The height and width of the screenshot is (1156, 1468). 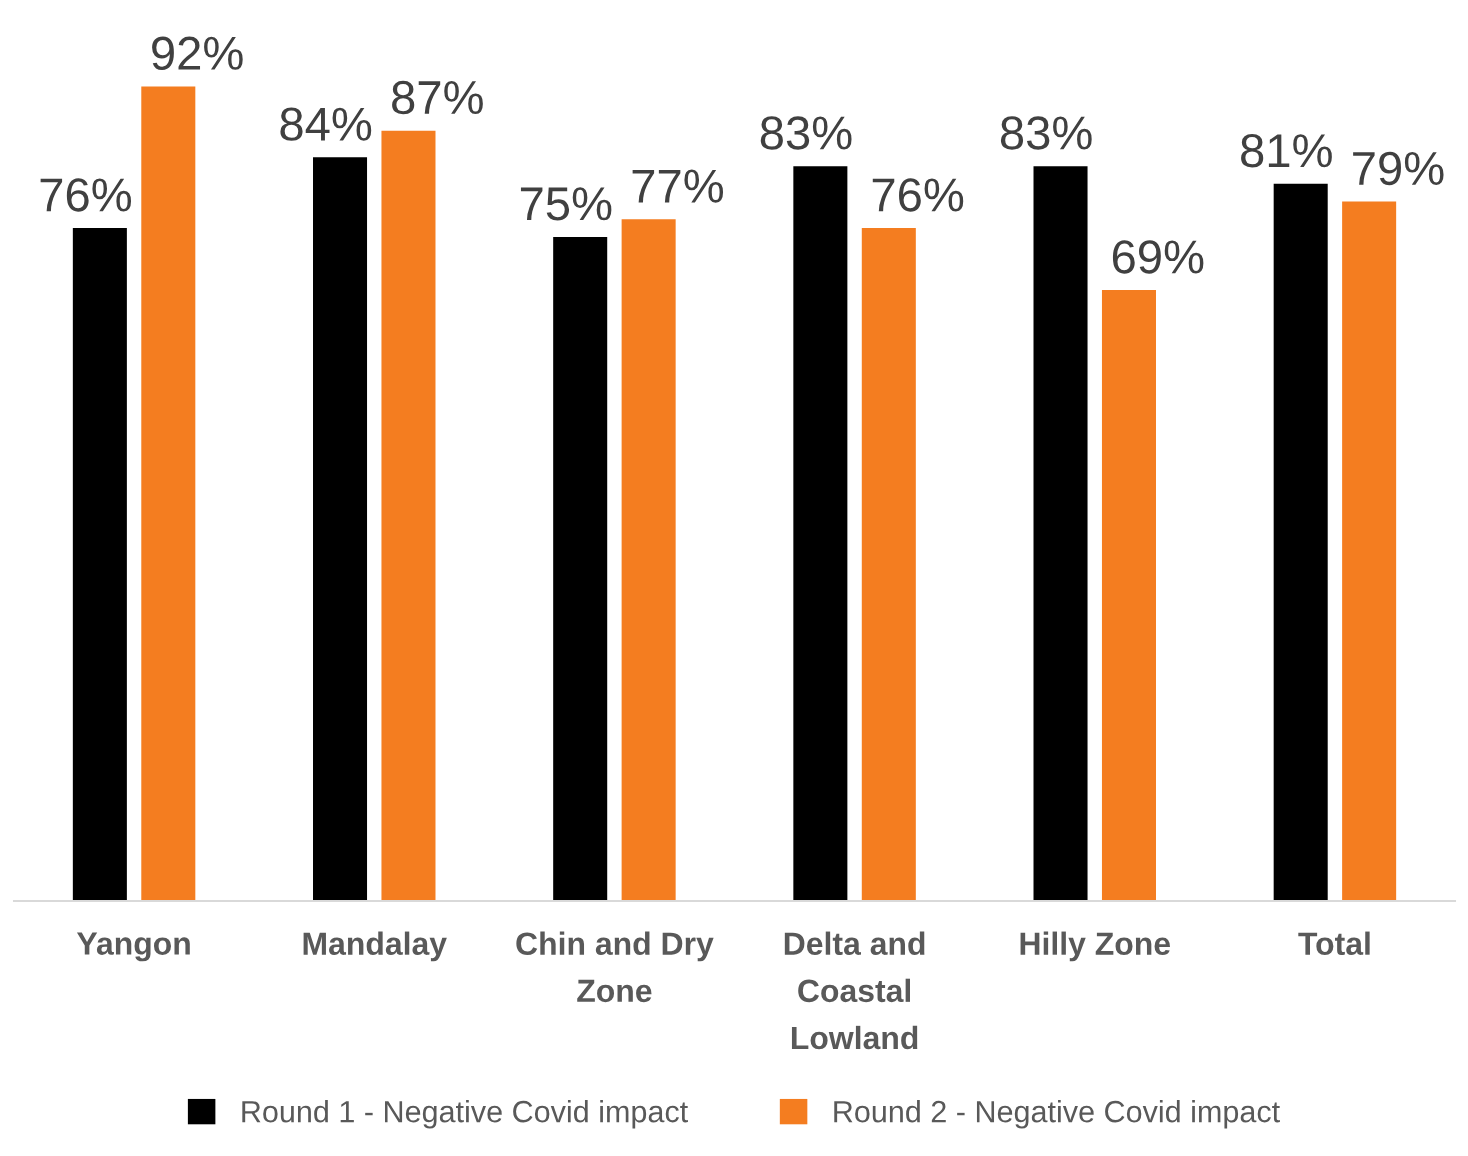 What do you see at coordinates (437, 97) in the screenshot?
I see `data-label: 87%` at bounding box center [437, 97].